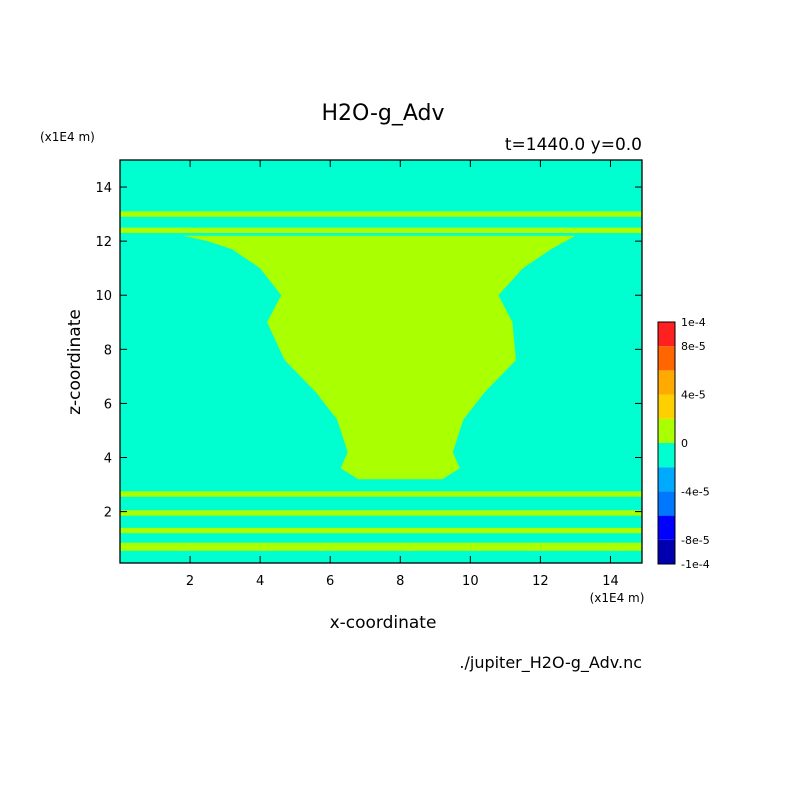  I want to click on colorbar-tick-label: -1e-4, so click(695, 564).